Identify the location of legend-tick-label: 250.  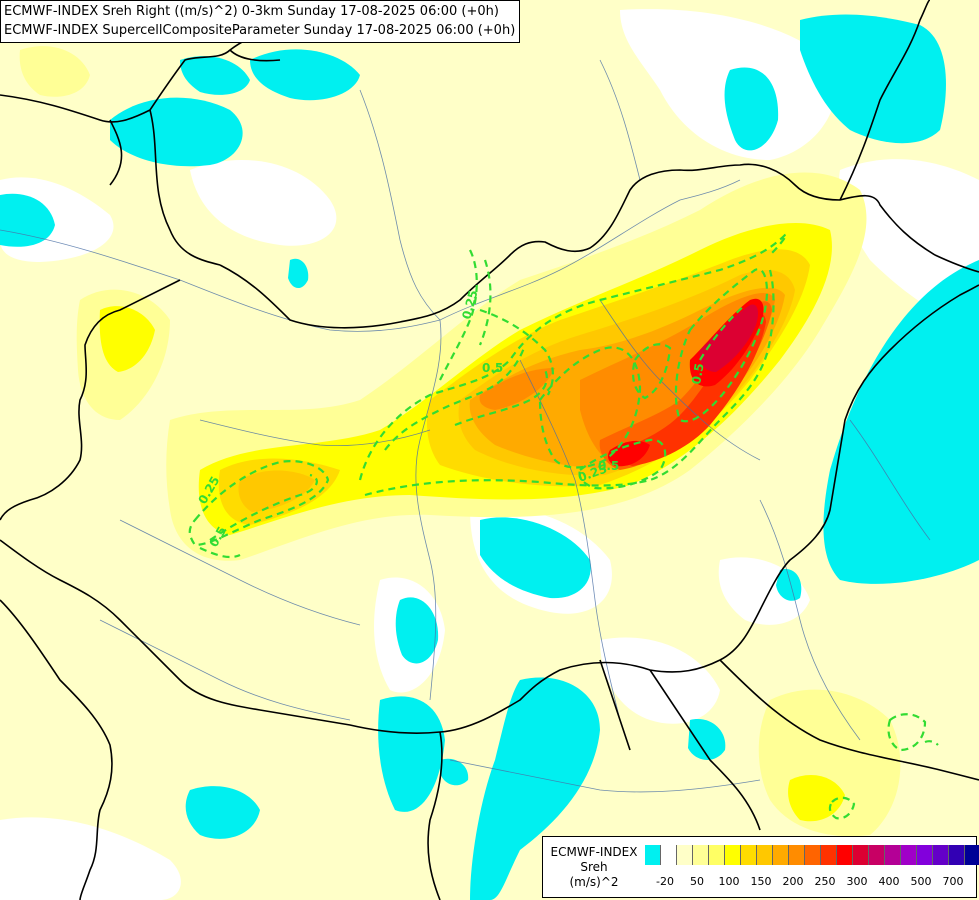
(825, 881).